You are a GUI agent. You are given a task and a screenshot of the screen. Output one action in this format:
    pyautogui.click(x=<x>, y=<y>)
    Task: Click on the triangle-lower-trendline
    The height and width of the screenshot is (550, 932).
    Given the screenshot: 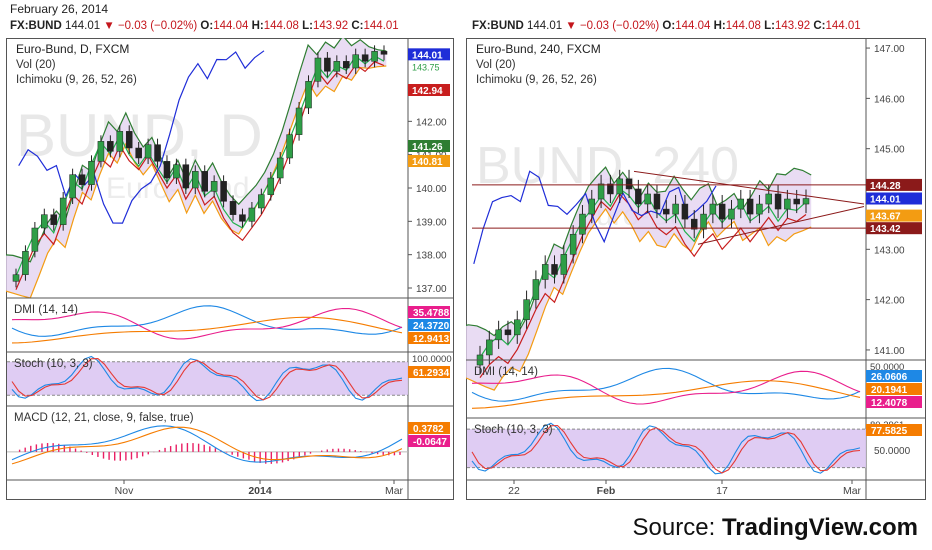 What is the action you would take?
    pyautogui.click(x=781, y=225)
    